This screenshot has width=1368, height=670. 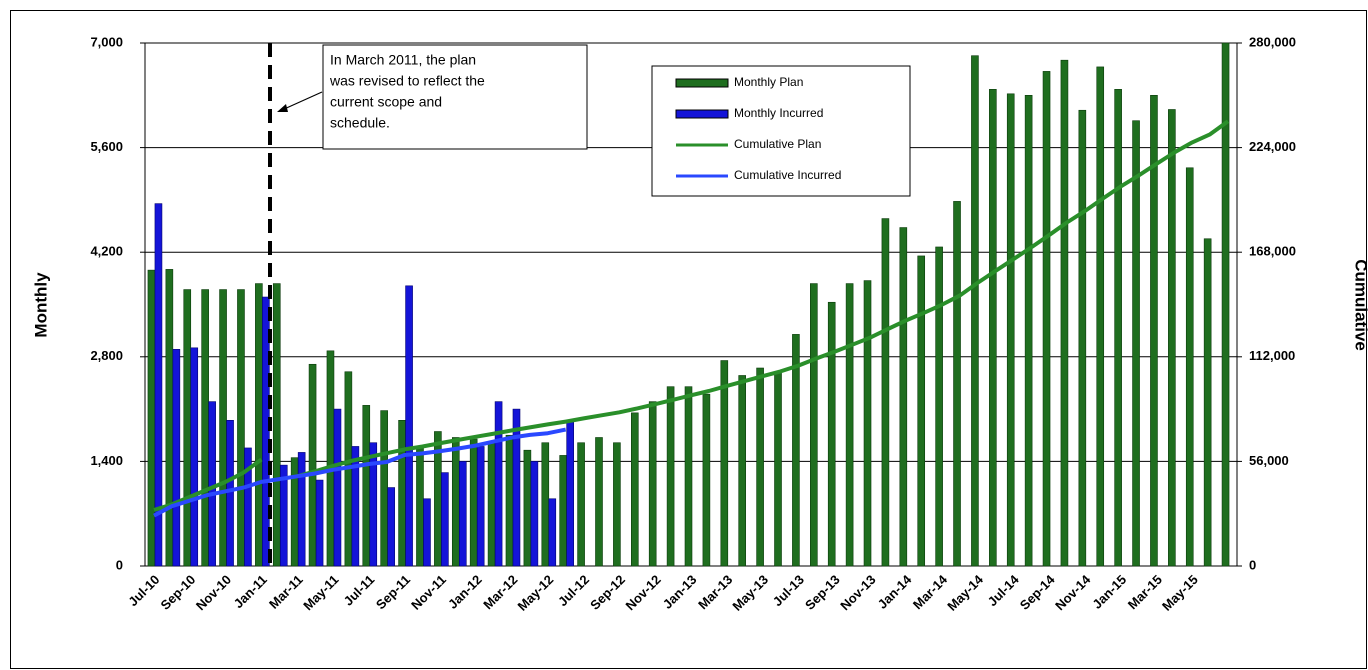 I want to click on y-tick-label: 0, so click(x=119, y=564).